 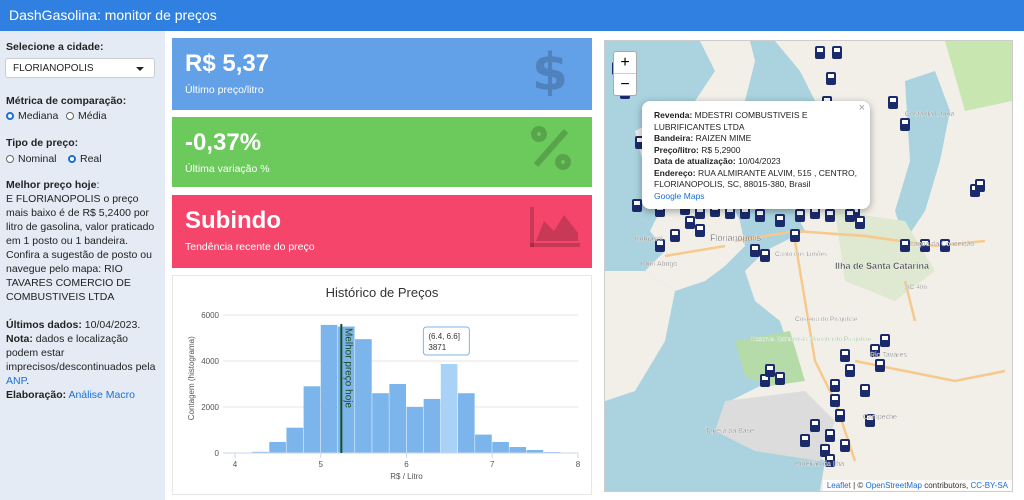 What do you see at coordinates (210, 361) in the screenshot?
I see `y-tick-label: 4000` at bounding box center [210, 361].